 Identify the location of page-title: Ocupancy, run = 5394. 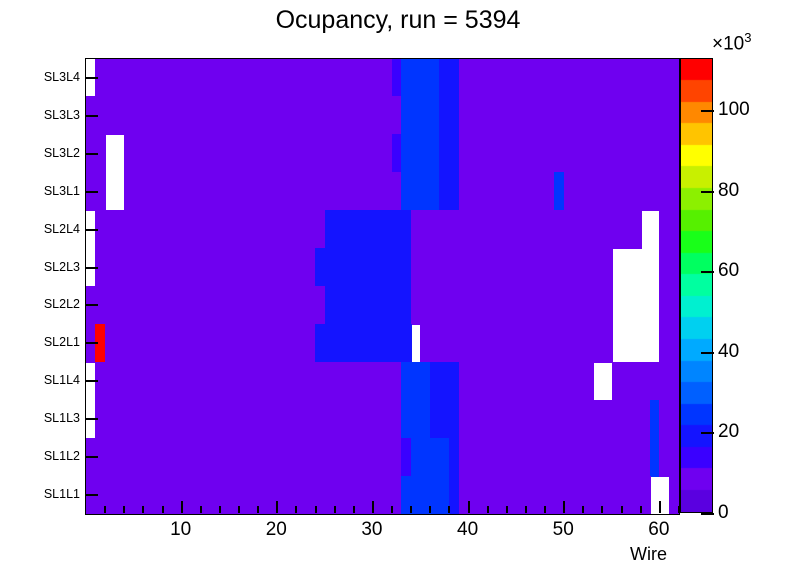
(398, 20).